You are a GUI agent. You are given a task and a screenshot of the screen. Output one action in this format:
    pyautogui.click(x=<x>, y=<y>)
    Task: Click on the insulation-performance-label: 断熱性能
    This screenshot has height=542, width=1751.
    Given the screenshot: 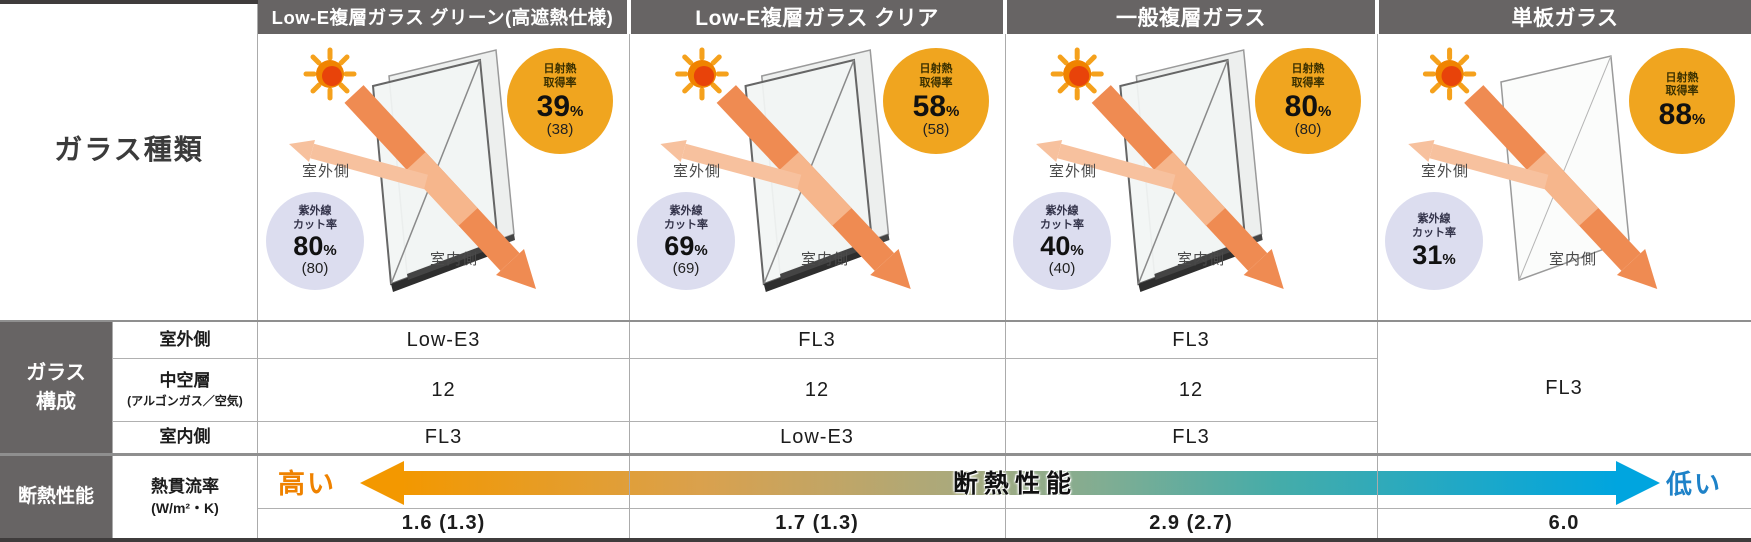 What is the action you would take?
    pyautogui.click(x=1014, y=484)
    